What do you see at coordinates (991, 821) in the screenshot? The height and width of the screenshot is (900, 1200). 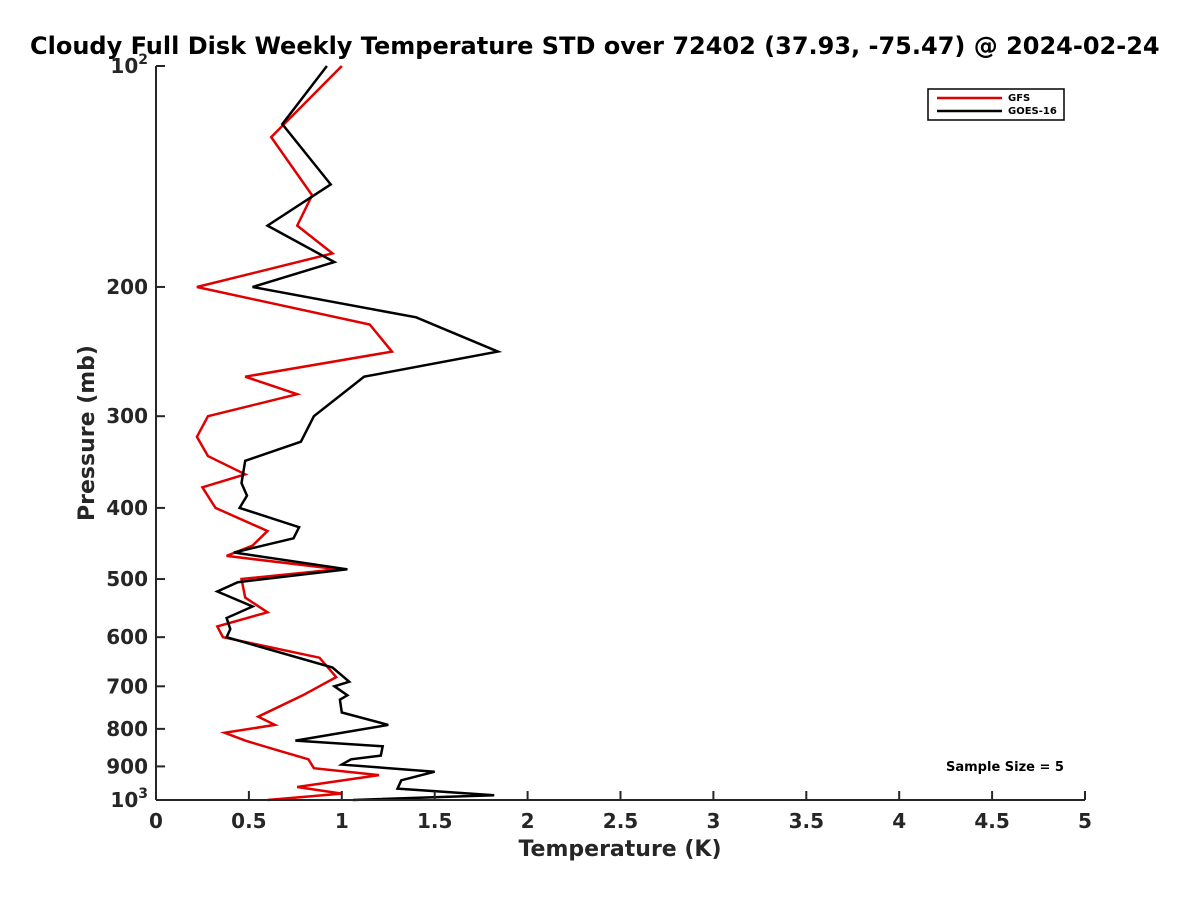 I see `x-tick-label: 4.5` at bounding box center [991, 821].